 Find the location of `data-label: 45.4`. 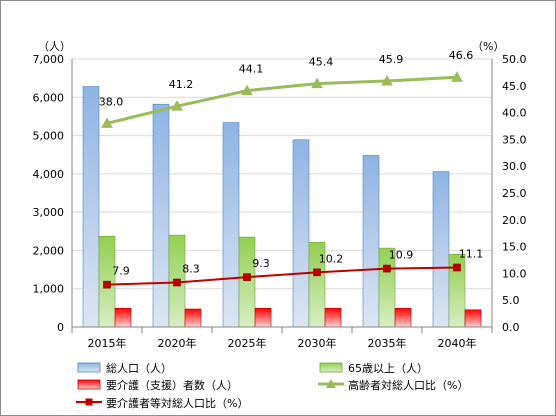

data-label: 45.4 is located at coordinates (321, 62).